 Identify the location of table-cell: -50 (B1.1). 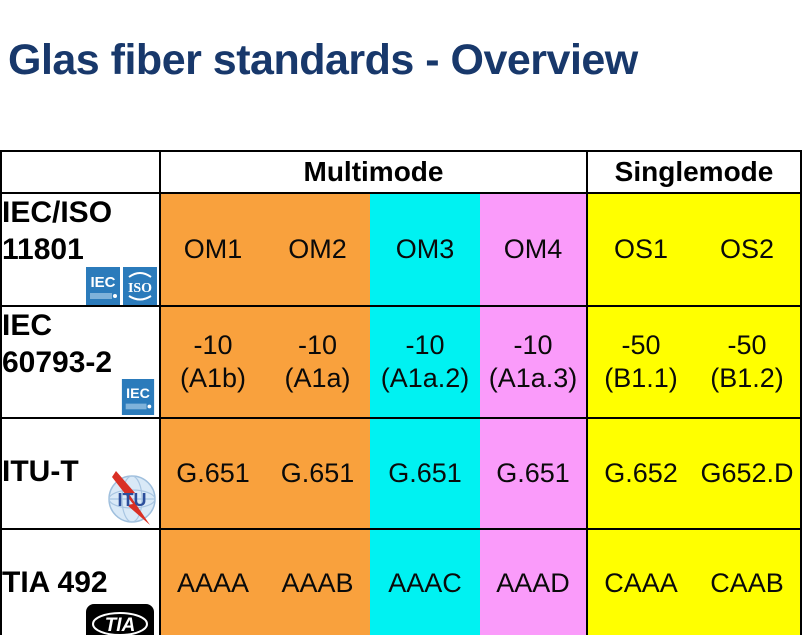
(640, 362).